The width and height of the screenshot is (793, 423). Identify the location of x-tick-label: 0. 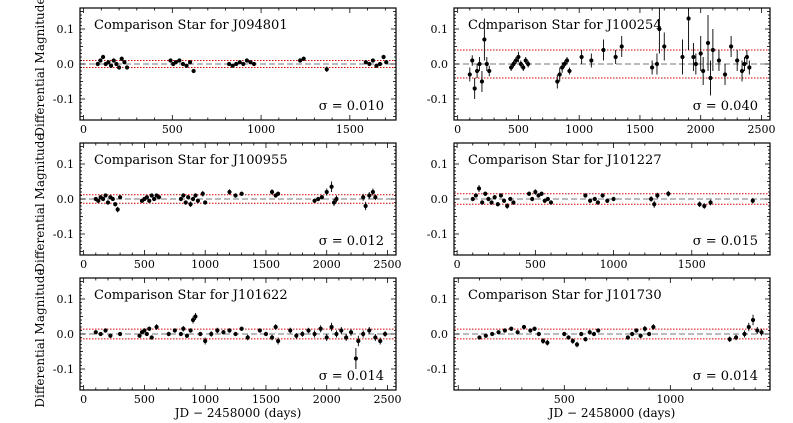
(83, 264).